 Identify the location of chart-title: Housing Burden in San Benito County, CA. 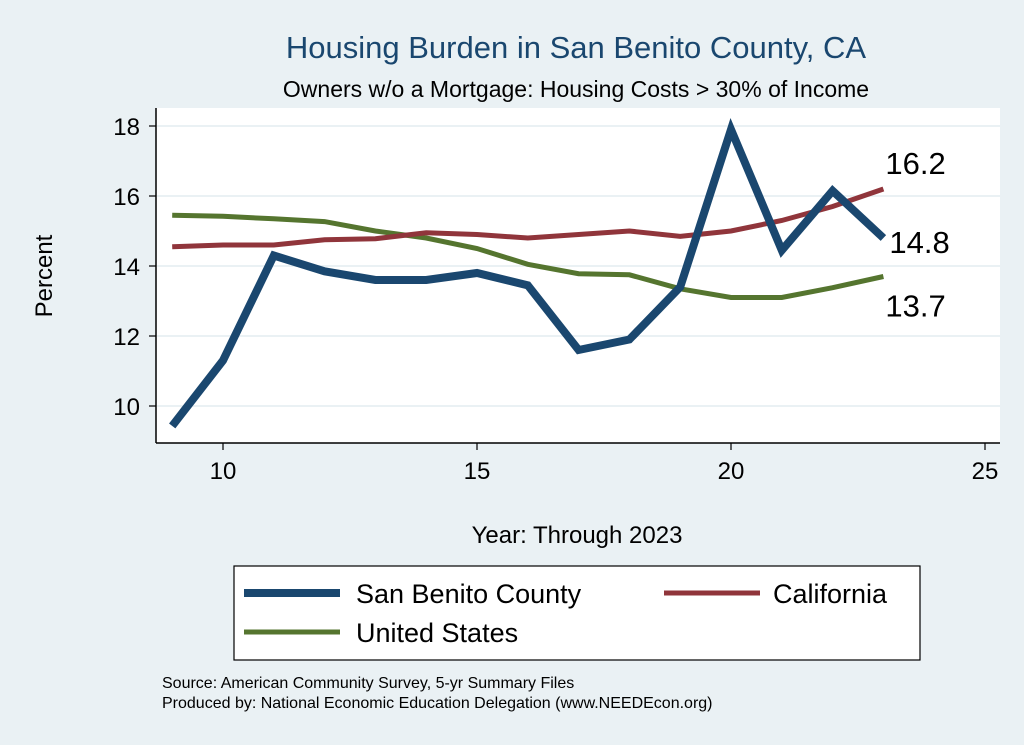
(576, 47).